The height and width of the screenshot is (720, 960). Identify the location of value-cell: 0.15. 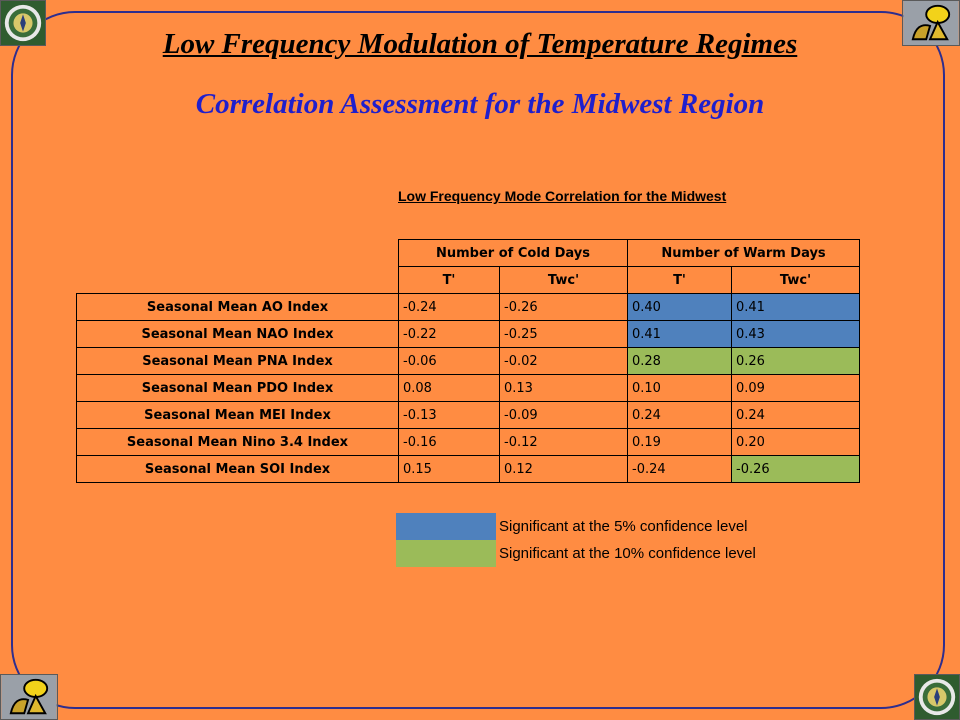
(449, 469).